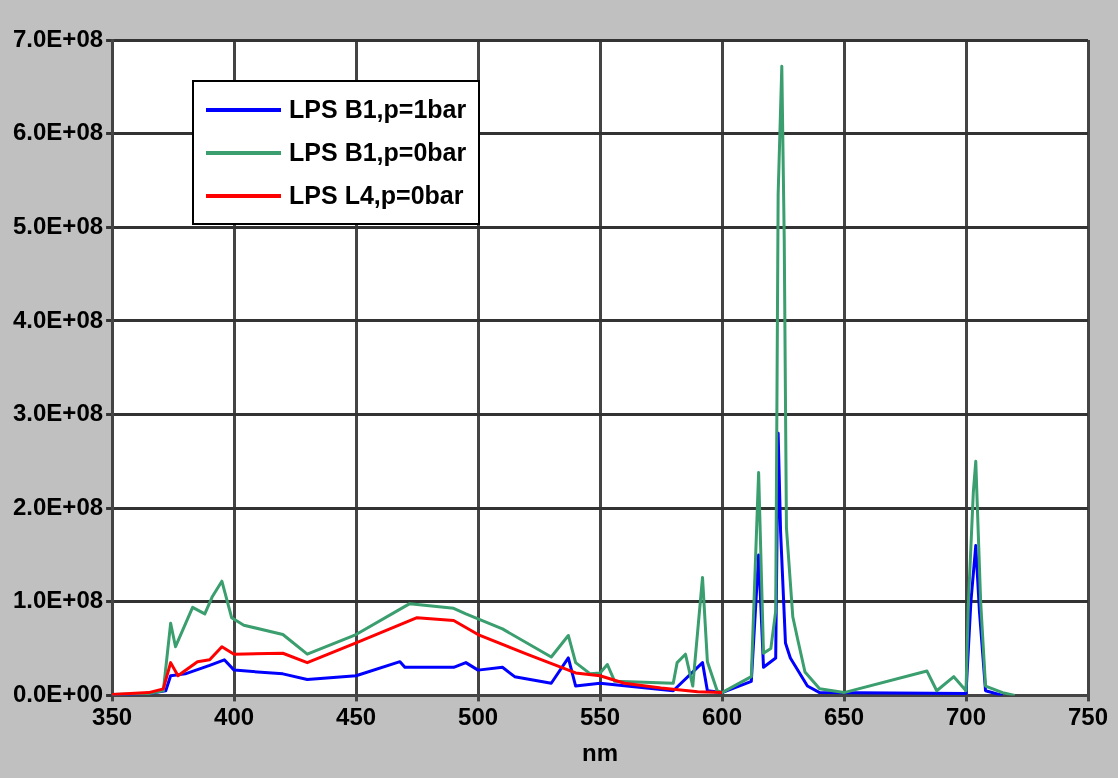  What do you see at coordinates (58, 506) in the screenshot?
I see `y-tick-label: 2.0E+08` at bounding box center [58, 506].